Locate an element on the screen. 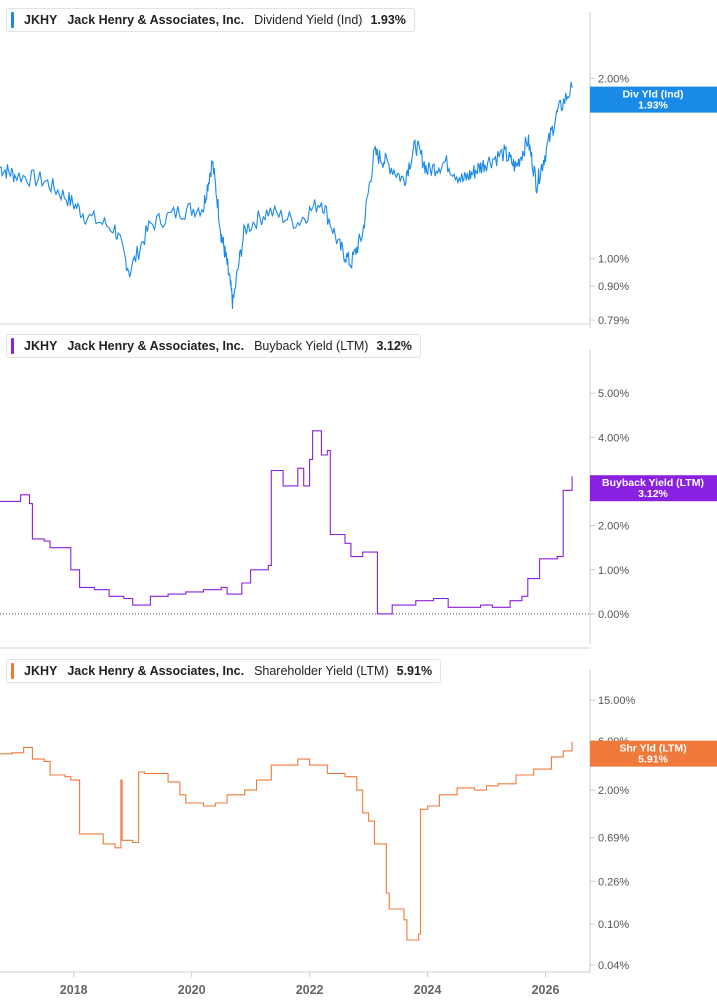  y-tick-label: 0.69% is located at coordinates (613, 839).